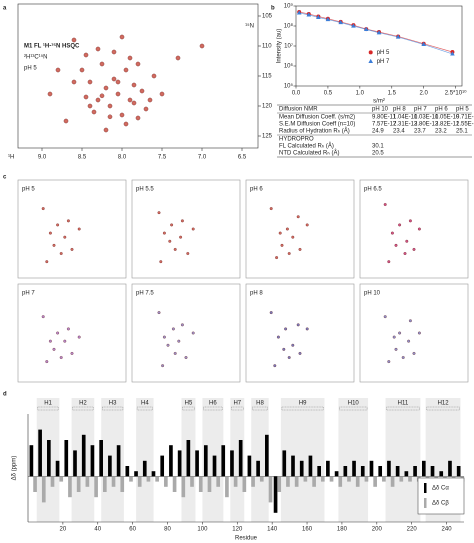 This screenshot has height=543, width=474. Describe the element at coordinates (380, 110) in the screenshot. I see `table-cell: pH 10` at that location.